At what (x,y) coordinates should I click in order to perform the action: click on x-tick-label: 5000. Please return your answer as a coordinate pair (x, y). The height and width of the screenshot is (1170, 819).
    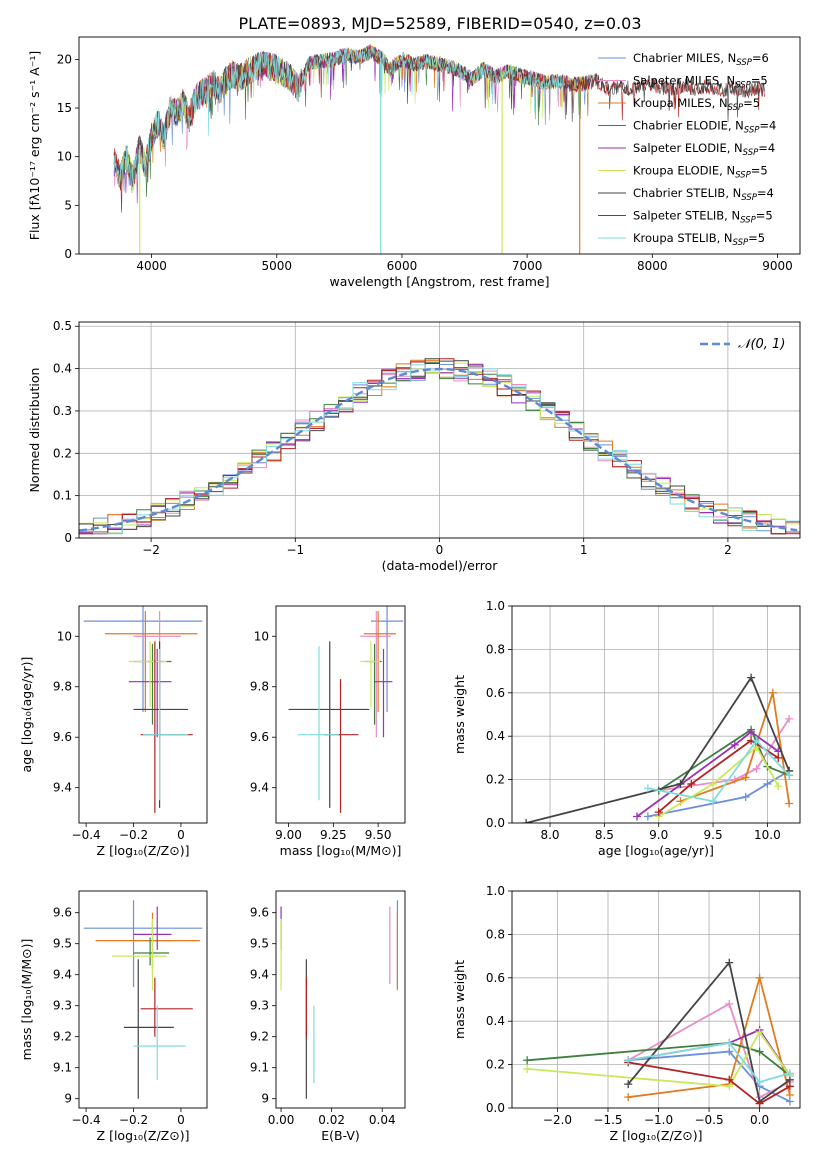
    Looking at the image, I should click on (277, 266).